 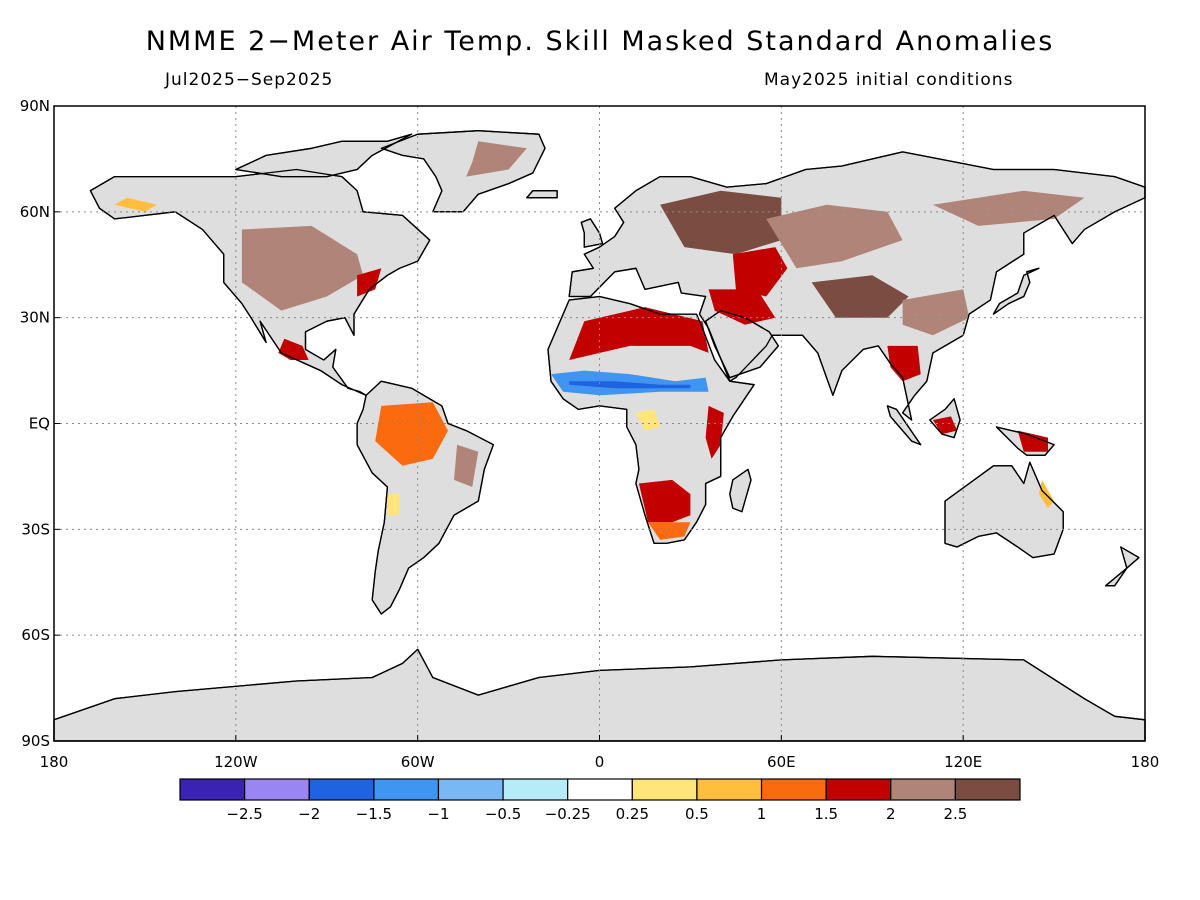 I want to click on legend-label: −0.25, so click(x=568, y=814).